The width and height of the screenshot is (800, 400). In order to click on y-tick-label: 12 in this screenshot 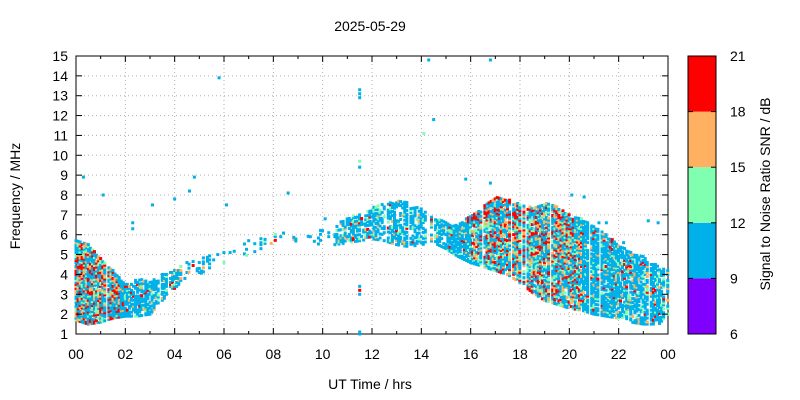, I will do `click(60, 116)`.